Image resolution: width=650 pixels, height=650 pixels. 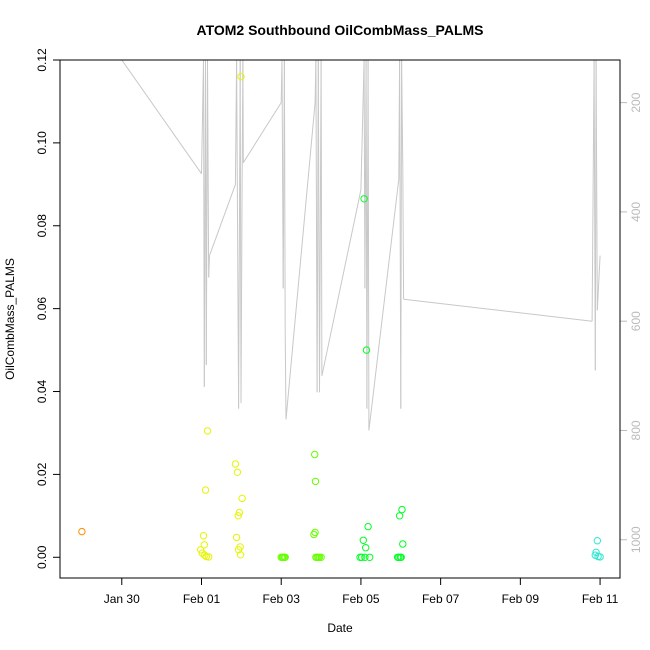 What do you see at coordinates (636, 212) in the screenshot?
I see `y2-tick-label: 400` at bounding box center [636, 212].